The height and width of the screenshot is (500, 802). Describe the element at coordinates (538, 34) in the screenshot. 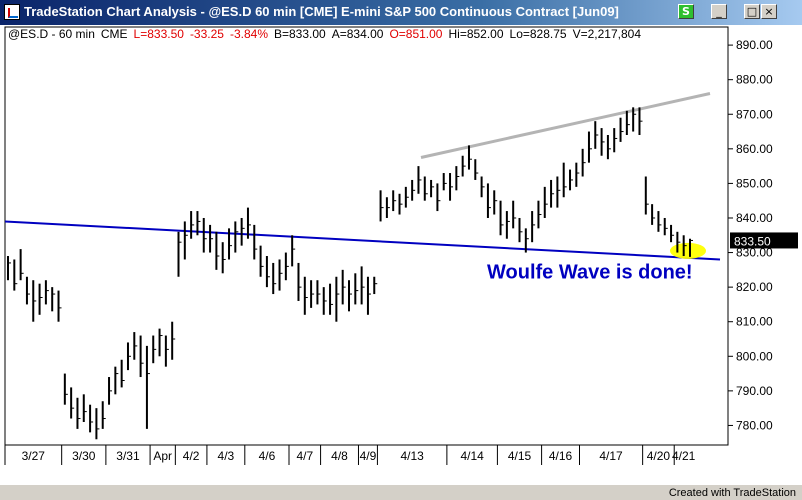

I see `low-price: Lo=828.75` at that location.